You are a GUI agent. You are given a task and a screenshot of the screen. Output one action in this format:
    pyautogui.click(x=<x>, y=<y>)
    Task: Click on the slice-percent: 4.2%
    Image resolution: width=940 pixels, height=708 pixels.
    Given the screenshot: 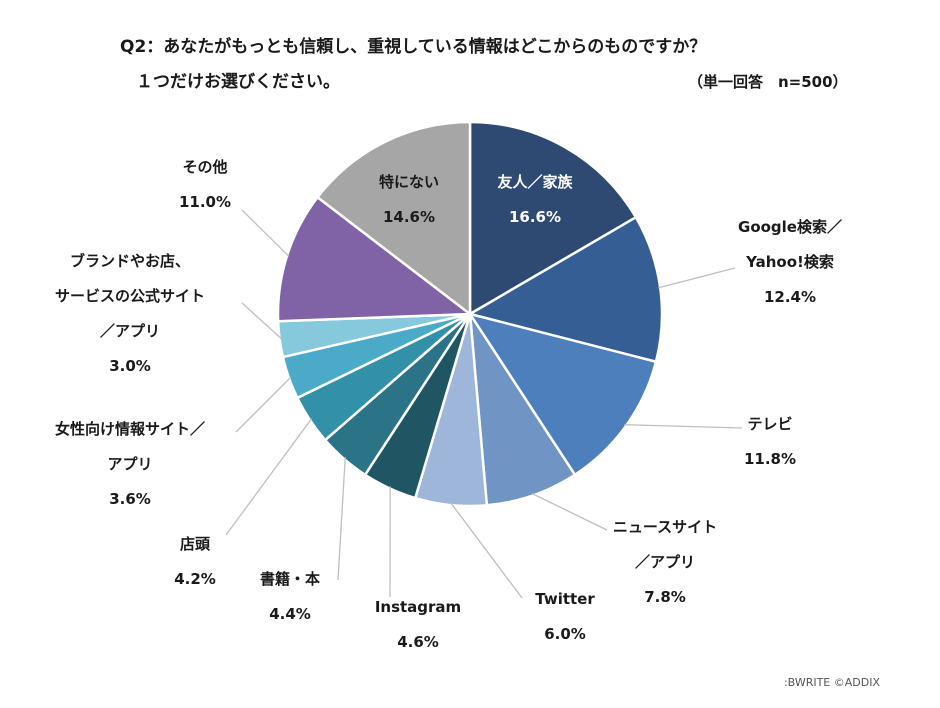 What is the action you would take?
    pyautogui.click(x=195, y=579)
    